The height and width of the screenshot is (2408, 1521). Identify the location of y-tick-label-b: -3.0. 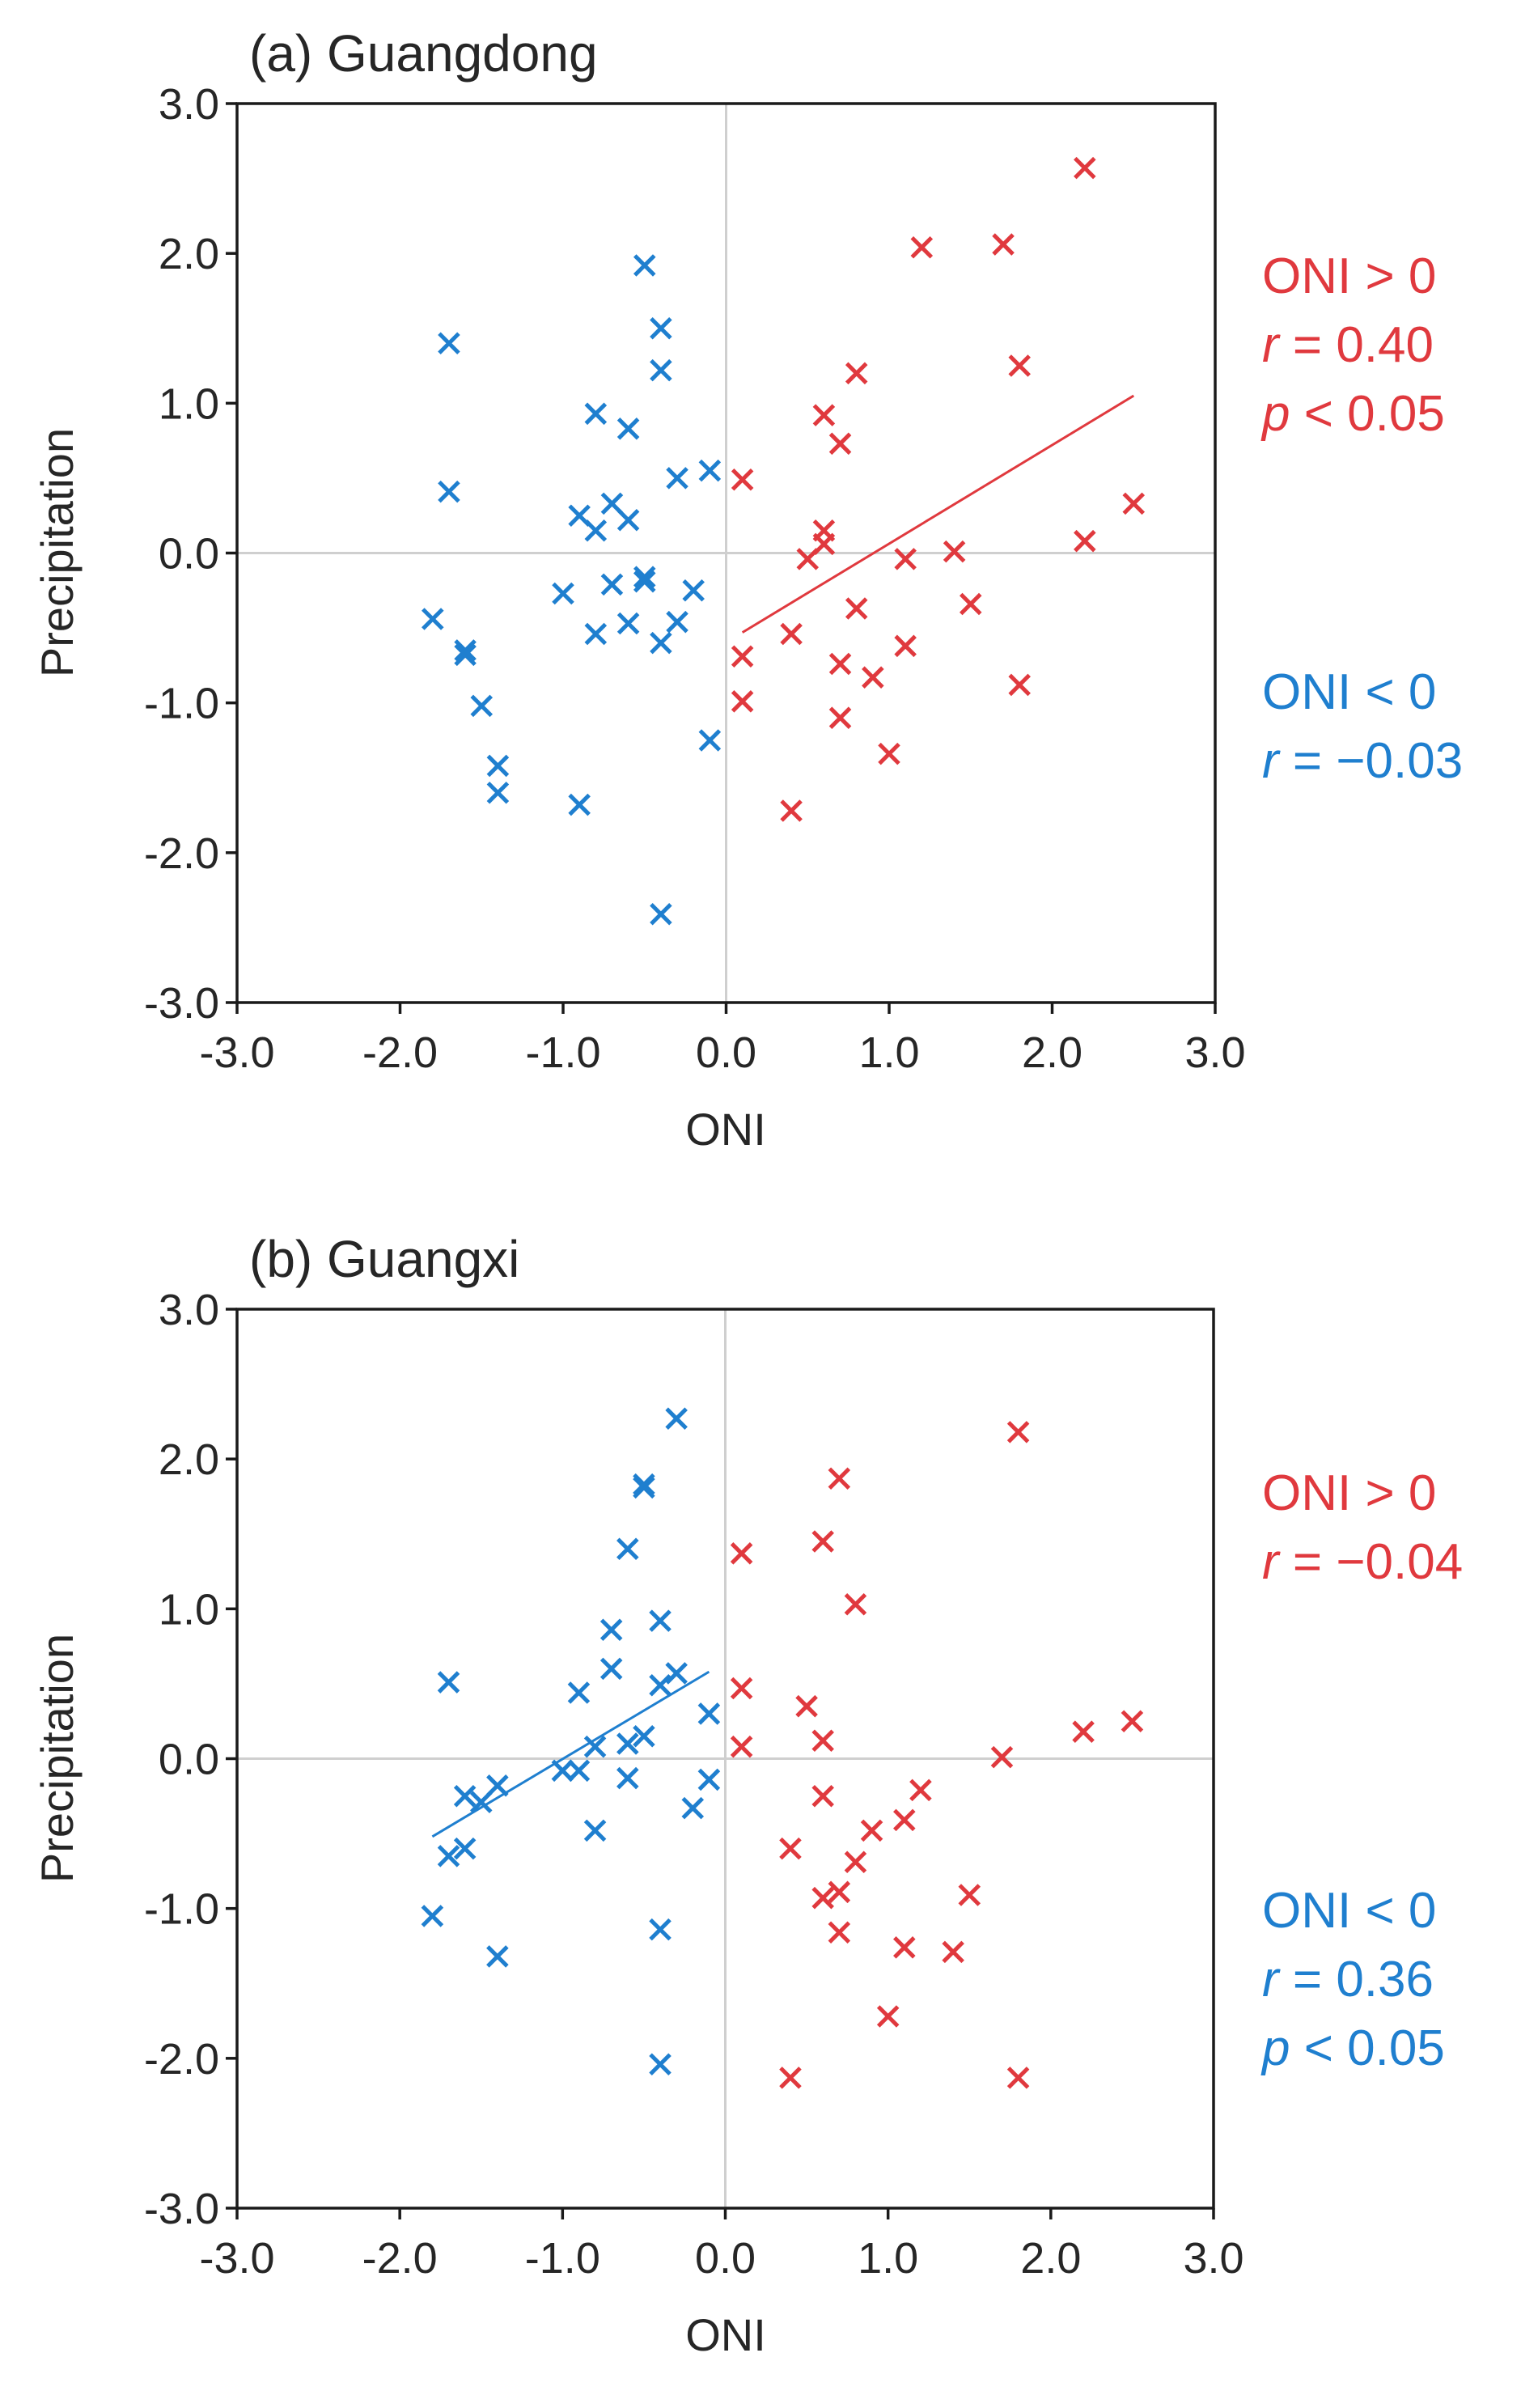
(181, 2209).